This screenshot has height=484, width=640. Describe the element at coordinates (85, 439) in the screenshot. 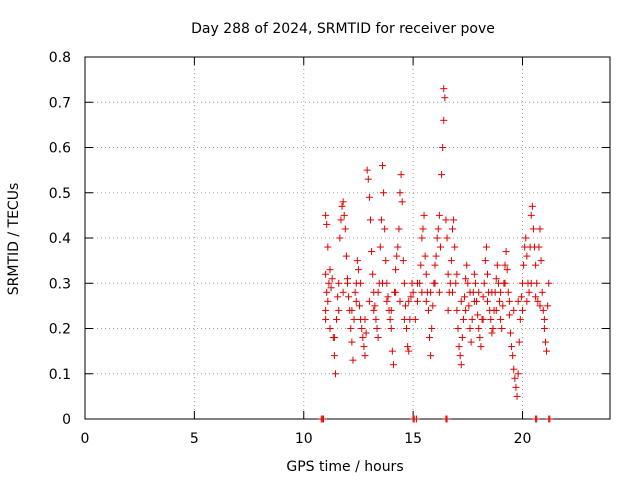

I see `x-tick-label: 0` at that location.